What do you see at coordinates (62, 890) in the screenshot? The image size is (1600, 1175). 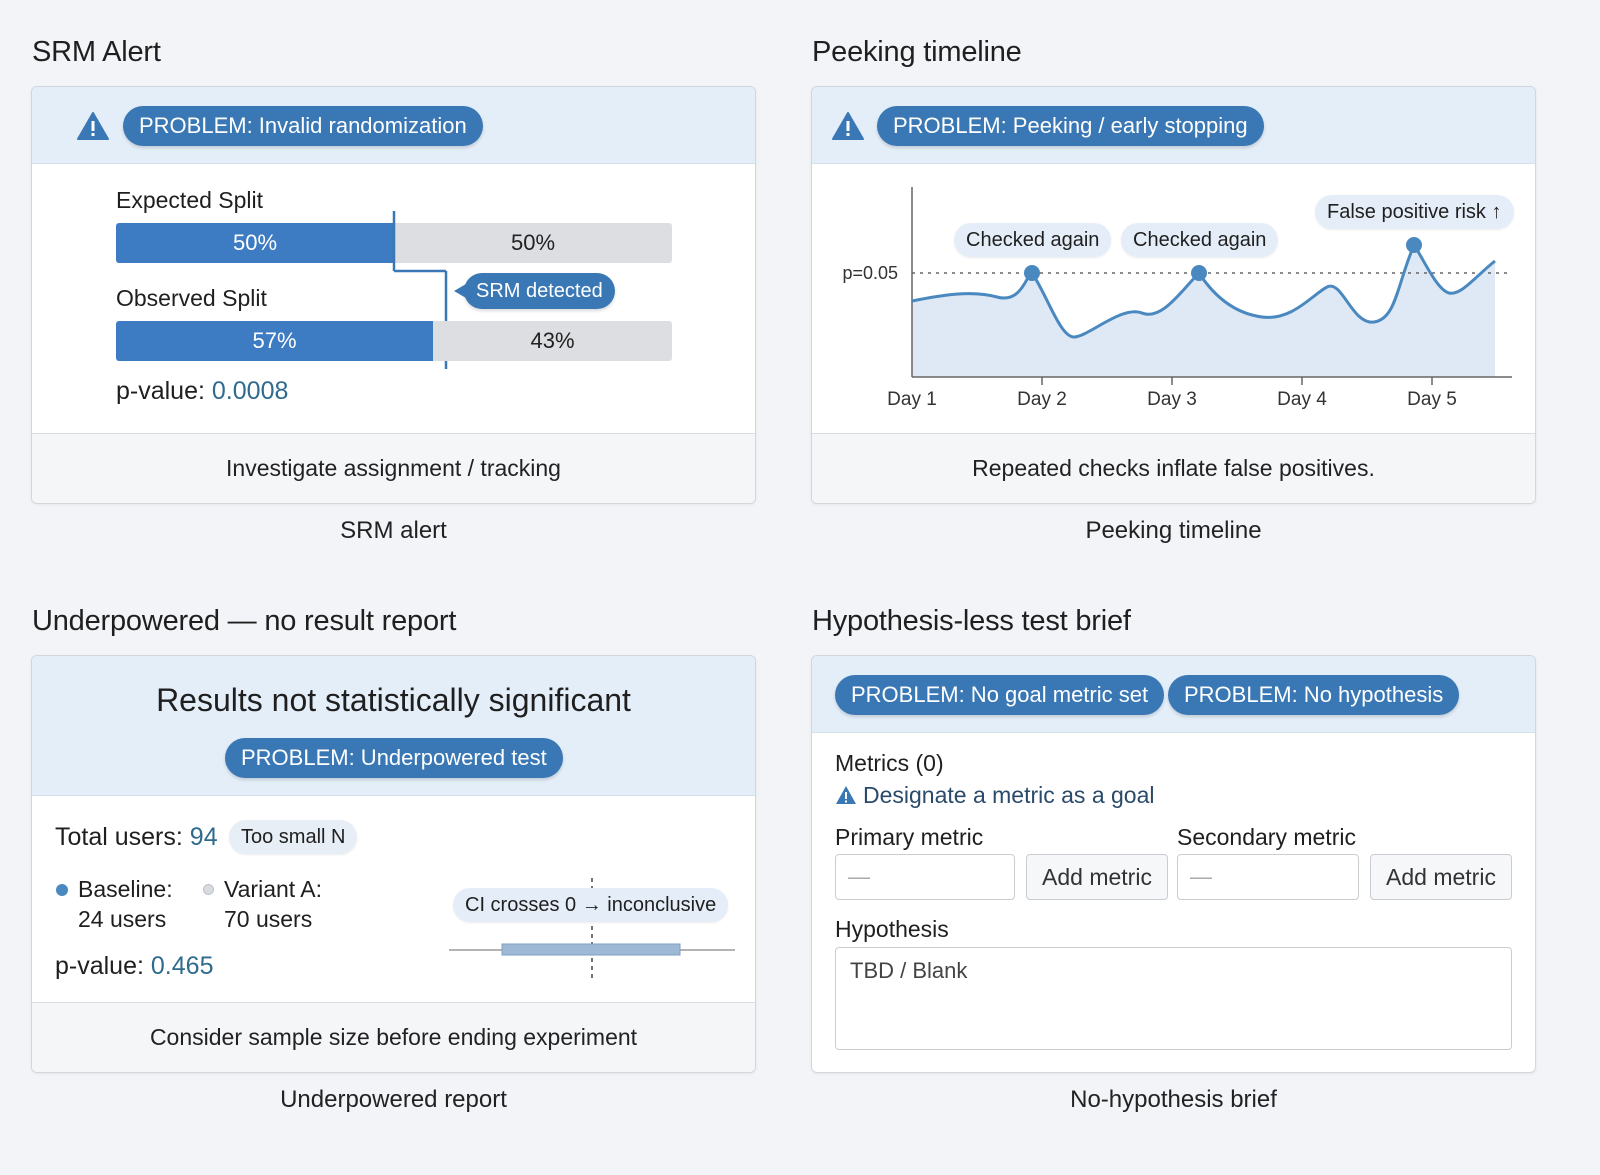 I see `baseline-dot-icon` at bounding box center [62, 890].